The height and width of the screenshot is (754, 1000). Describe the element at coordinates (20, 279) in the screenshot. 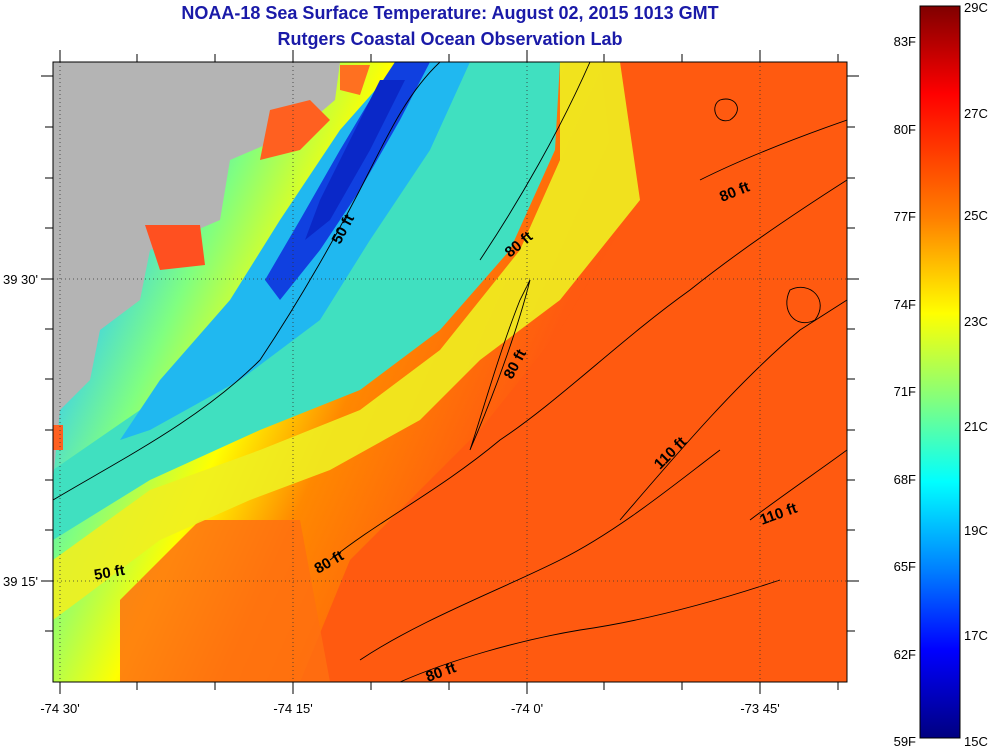

I see `lat-tick-label: 39 30'` at that location.